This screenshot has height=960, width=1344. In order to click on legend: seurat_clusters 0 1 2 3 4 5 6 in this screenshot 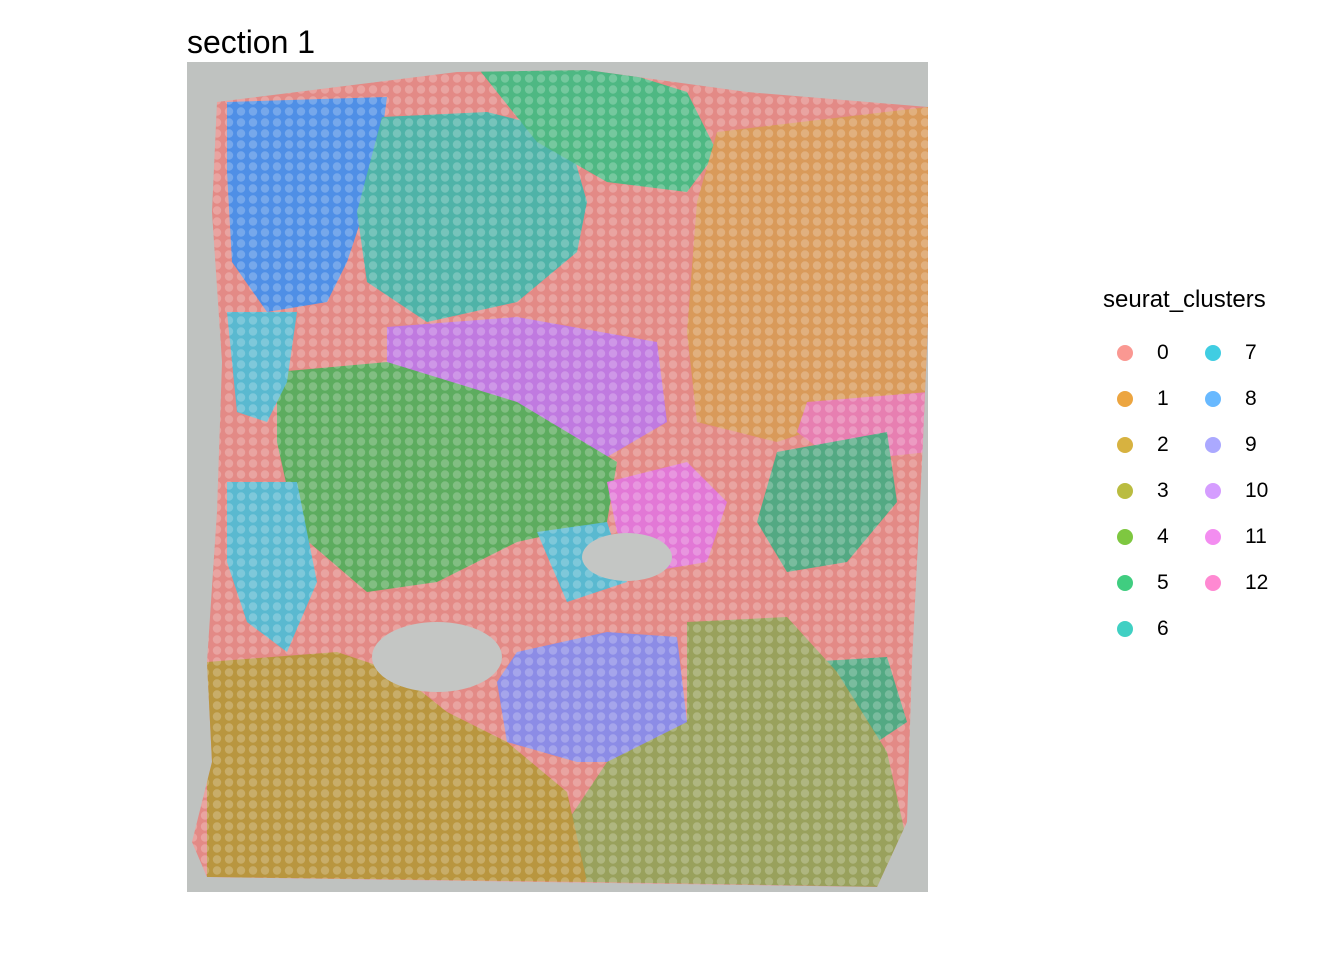, I will do `click(1185, 463)`.